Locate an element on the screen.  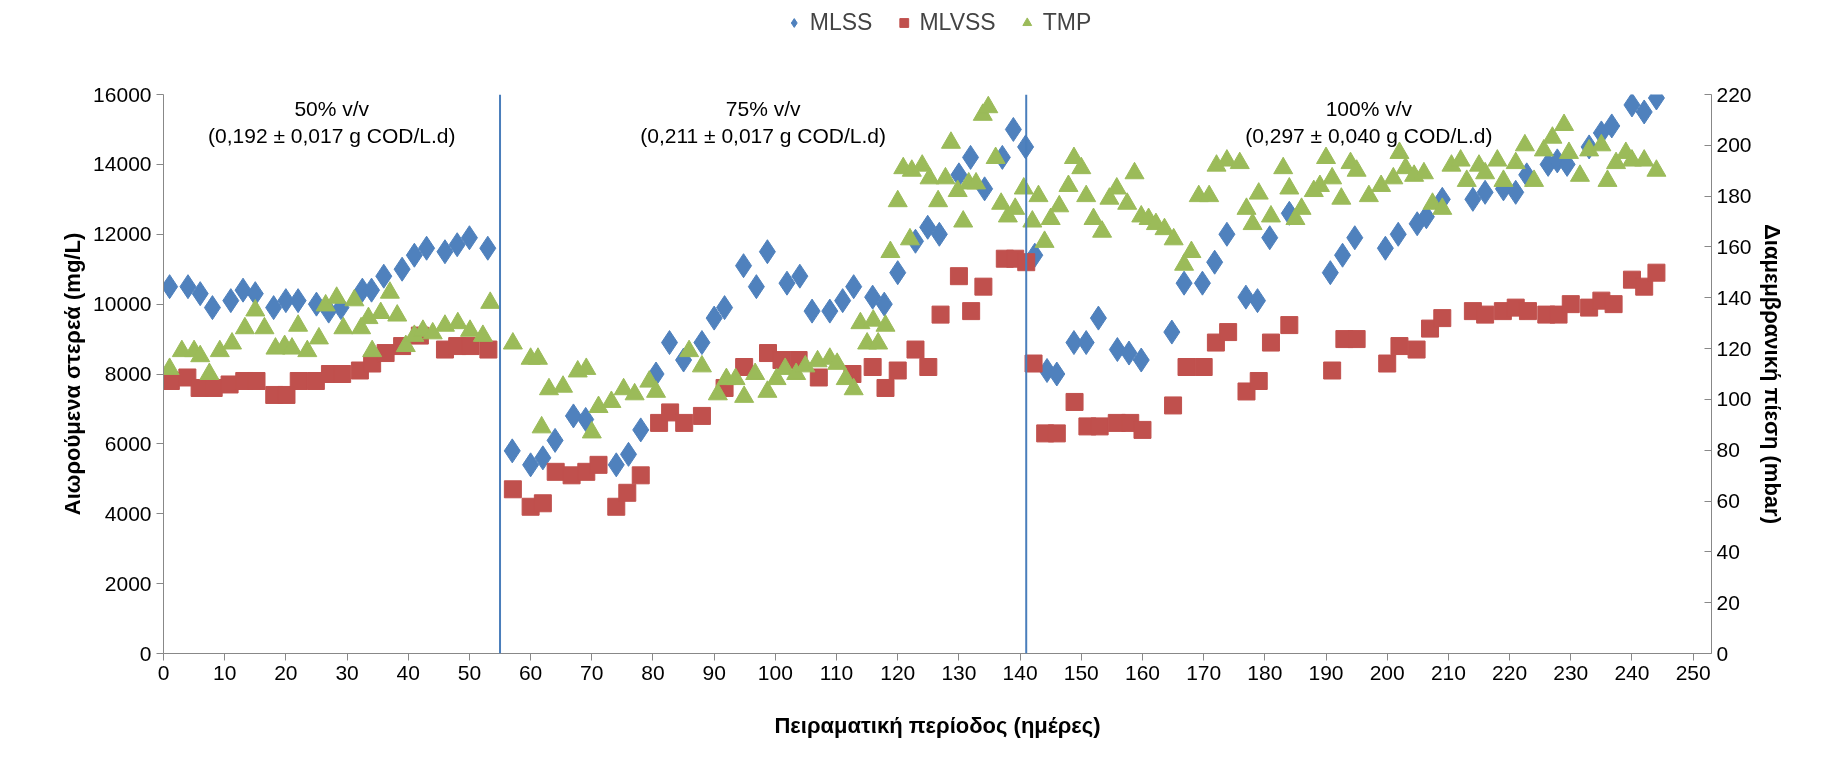
y2-tick-label: 80 is located at coordinates (1728, 450).